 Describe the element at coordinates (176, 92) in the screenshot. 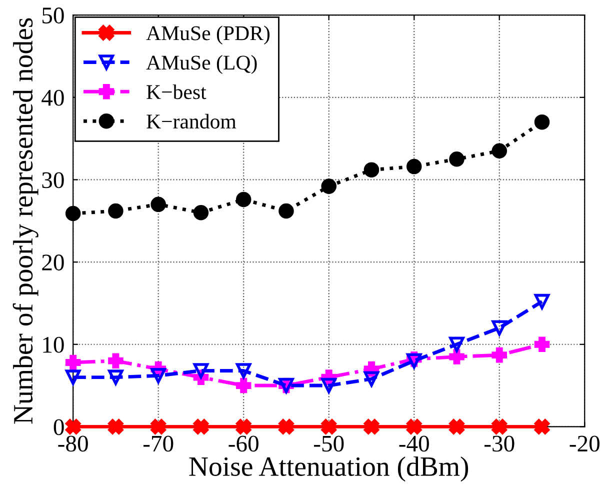

I see `legend-label: K−best` at that location.